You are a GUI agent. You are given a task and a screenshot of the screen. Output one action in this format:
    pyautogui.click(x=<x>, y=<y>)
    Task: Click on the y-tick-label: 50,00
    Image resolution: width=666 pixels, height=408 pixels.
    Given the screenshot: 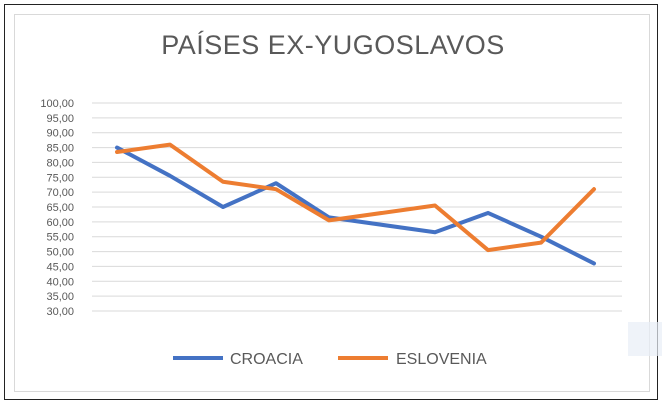 What is the action you would take?
    pyautogui.click(x=60, y=253)
    